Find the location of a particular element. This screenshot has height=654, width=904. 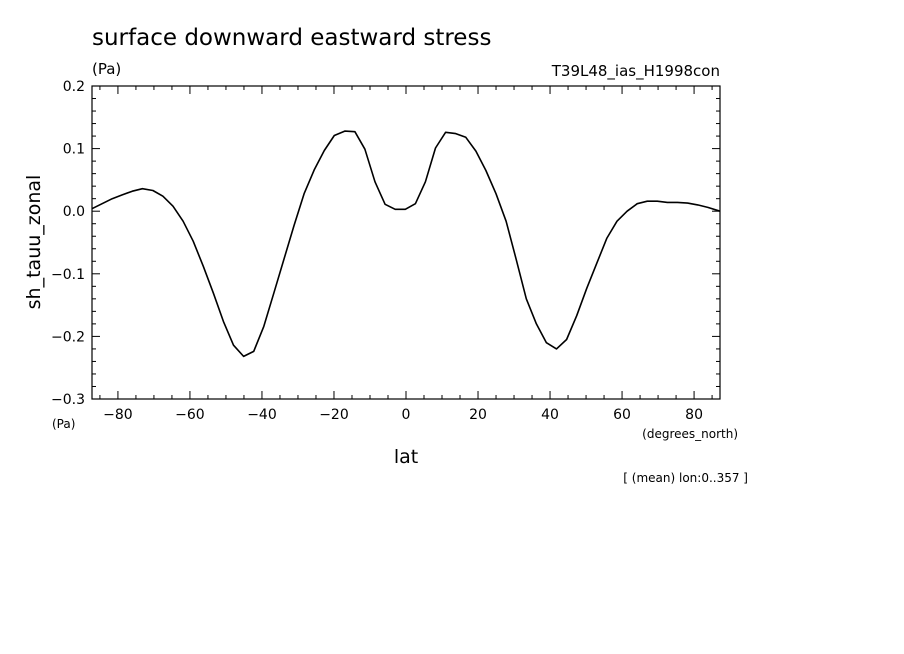

x-tick-label: 40 is located at coordinates (550, 415).